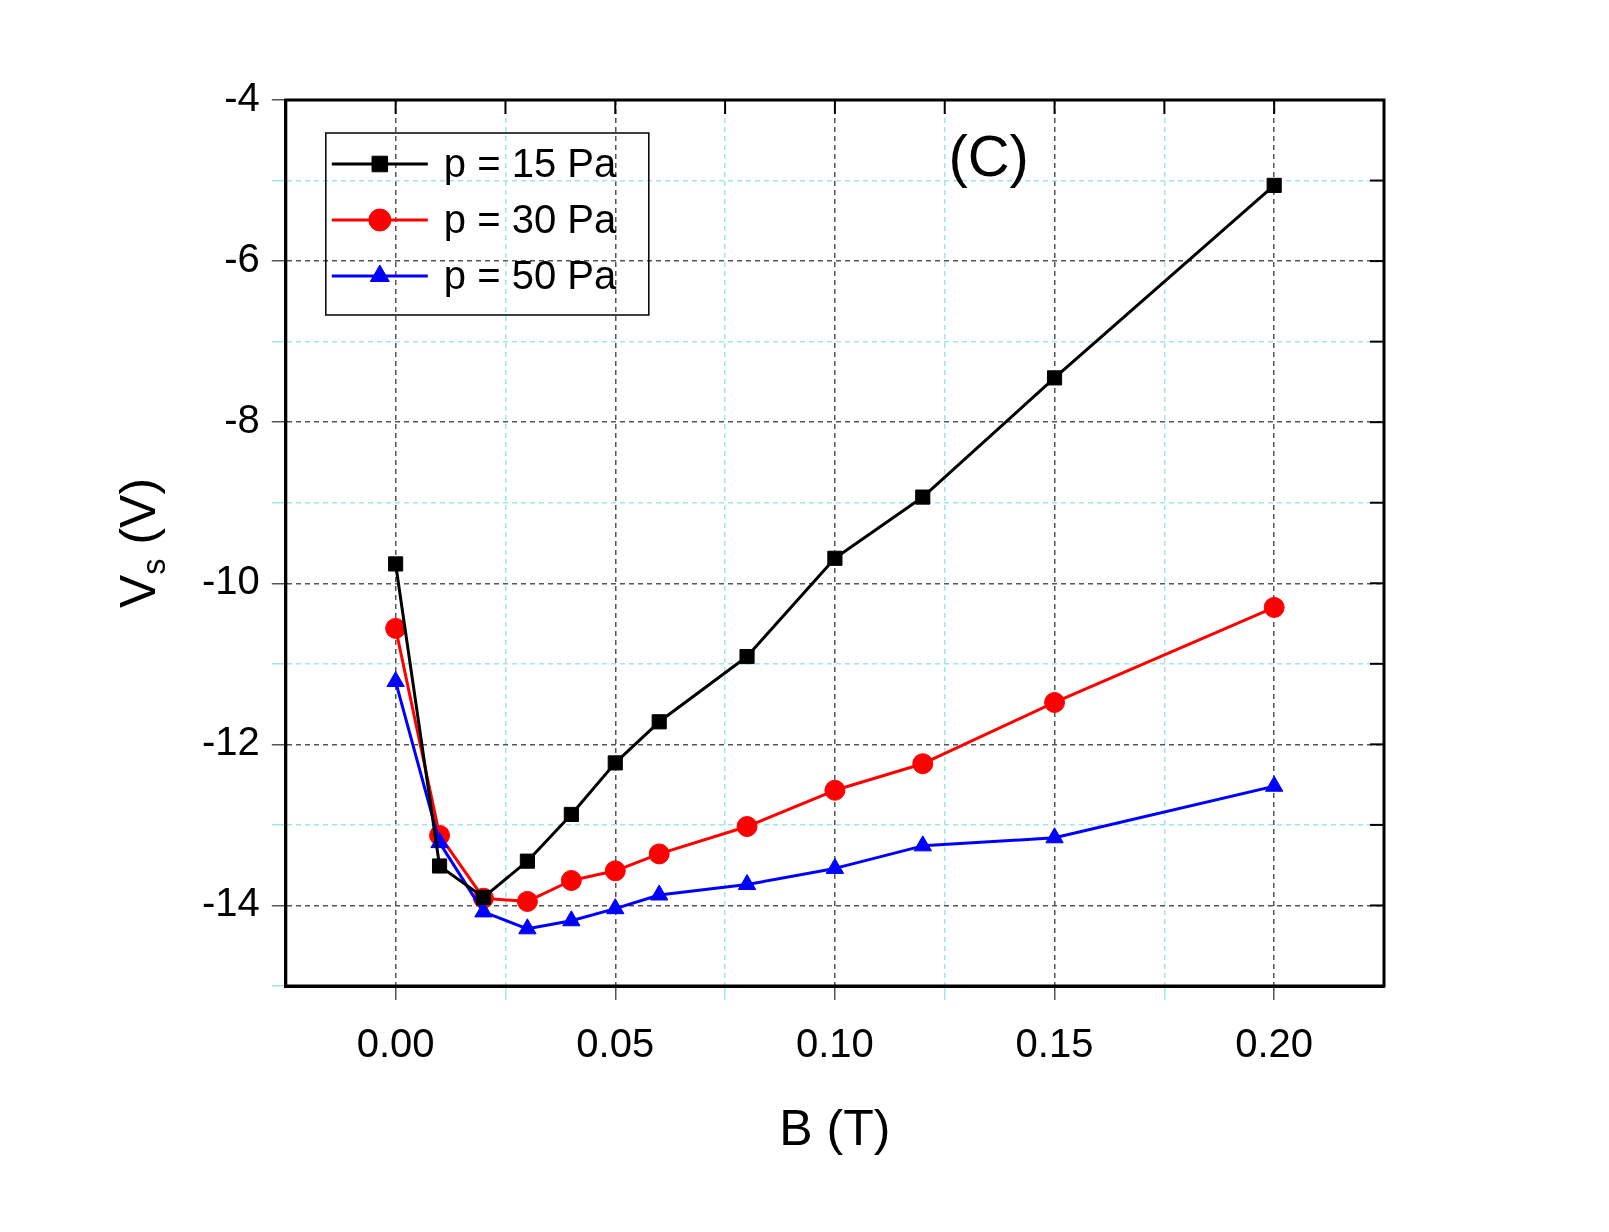 This screenshot has height=1232, width=1609. I want to click on legend-label: p = 15 Pa, so click(530, 163).